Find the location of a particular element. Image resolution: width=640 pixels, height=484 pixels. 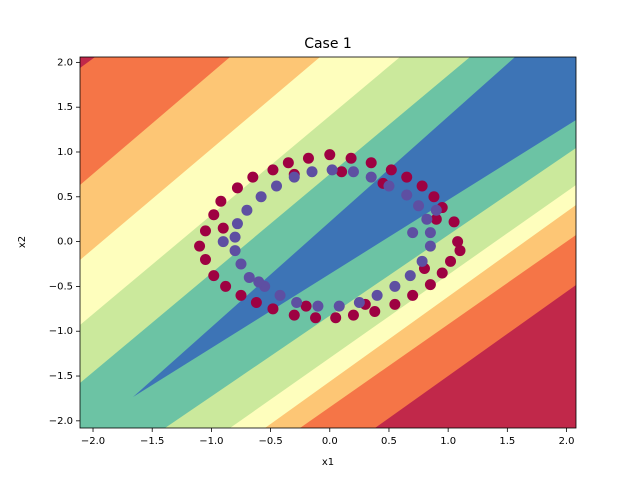

y-tick-label: −1.5 is located at coordinates (61, 376).